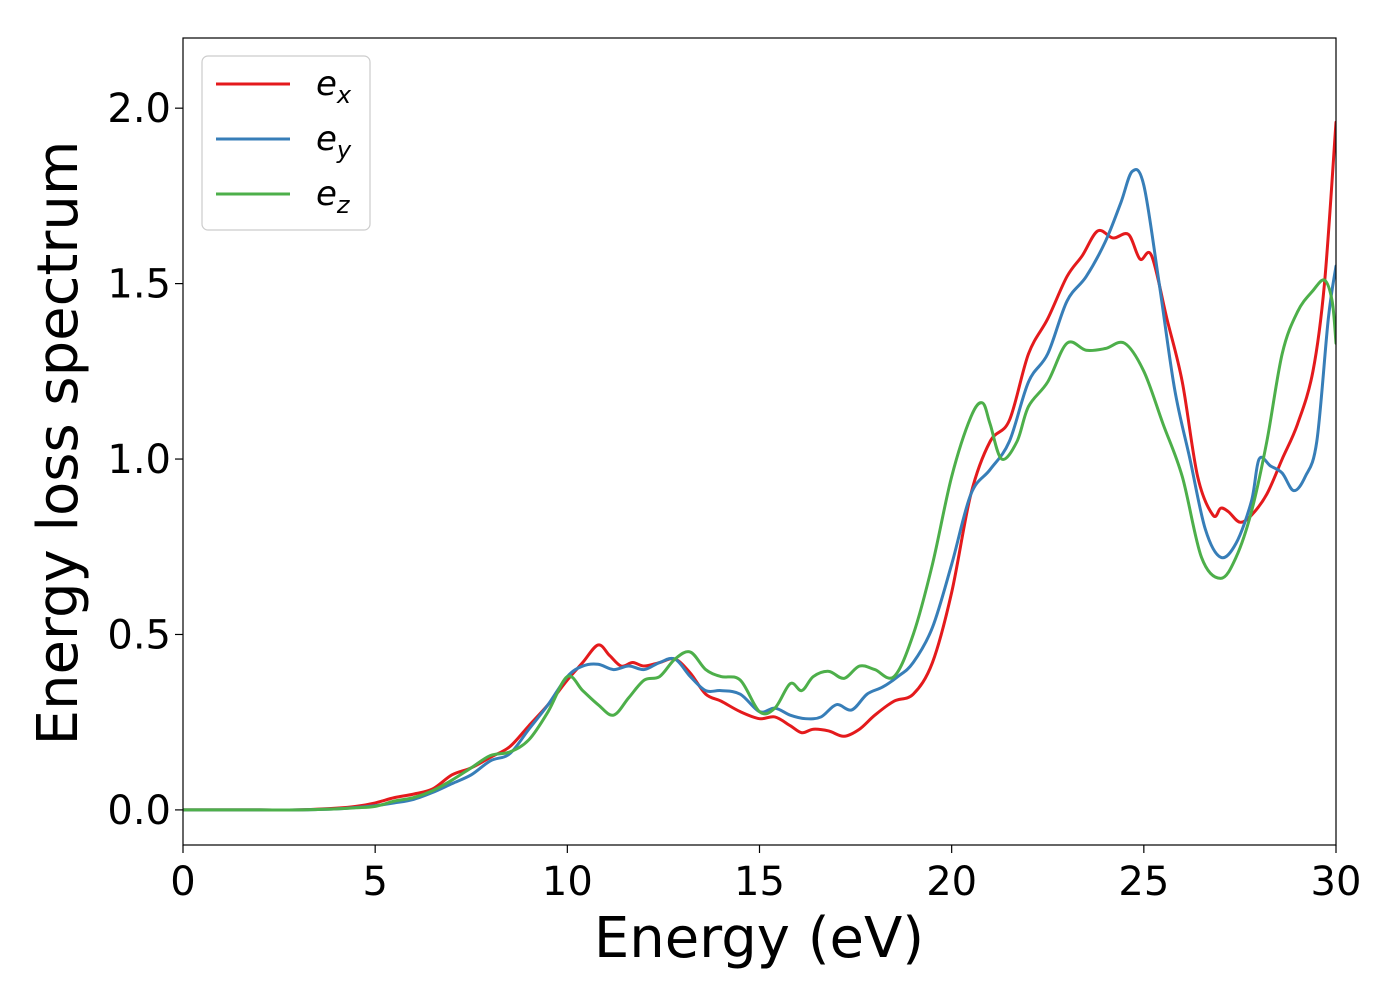 The image size is (1400, 1000). I want to click on x-tick-label: 5, so click(374, 882).